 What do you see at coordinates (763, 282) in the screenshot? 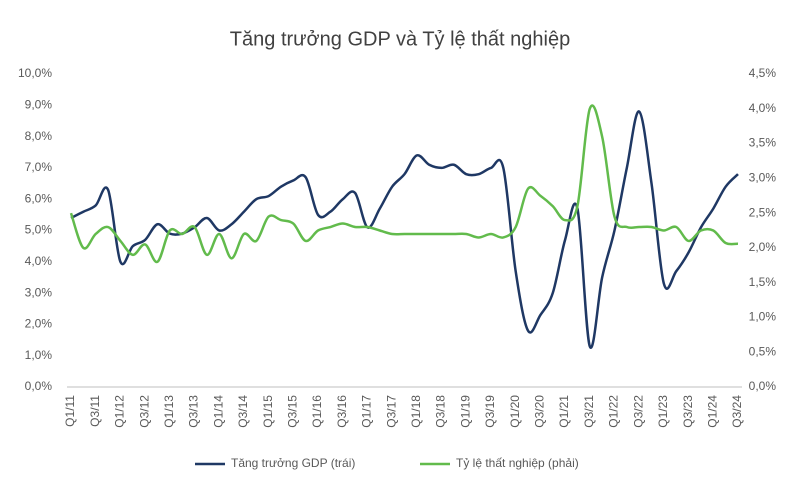
I see `y2-tick-label: 1,5%` at bounding box center [763, 282].